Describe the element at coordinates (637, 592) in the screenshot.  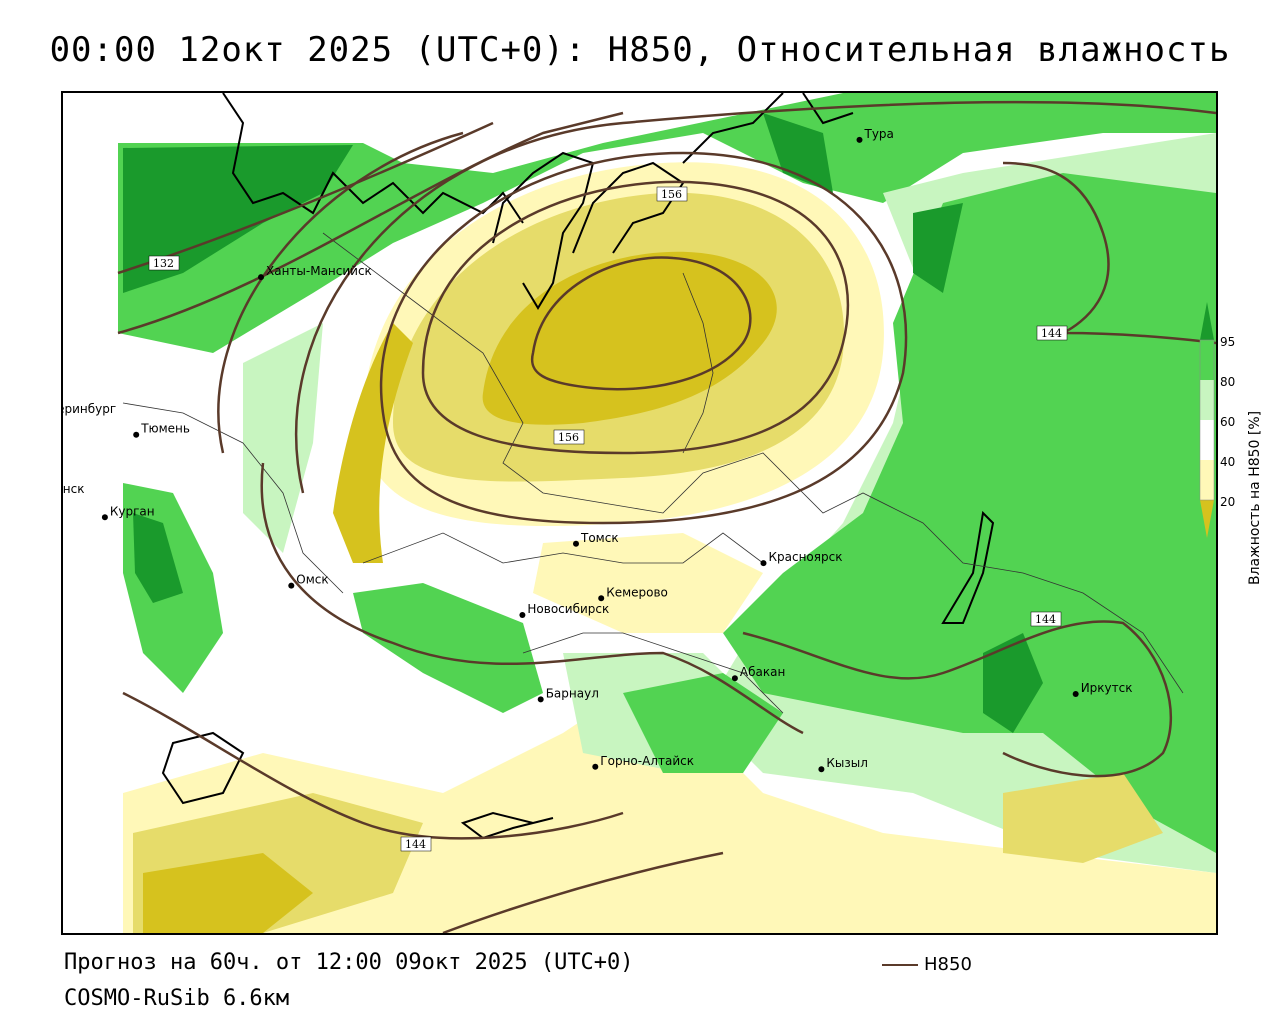
I see `city-label: Кемерово` at that location.